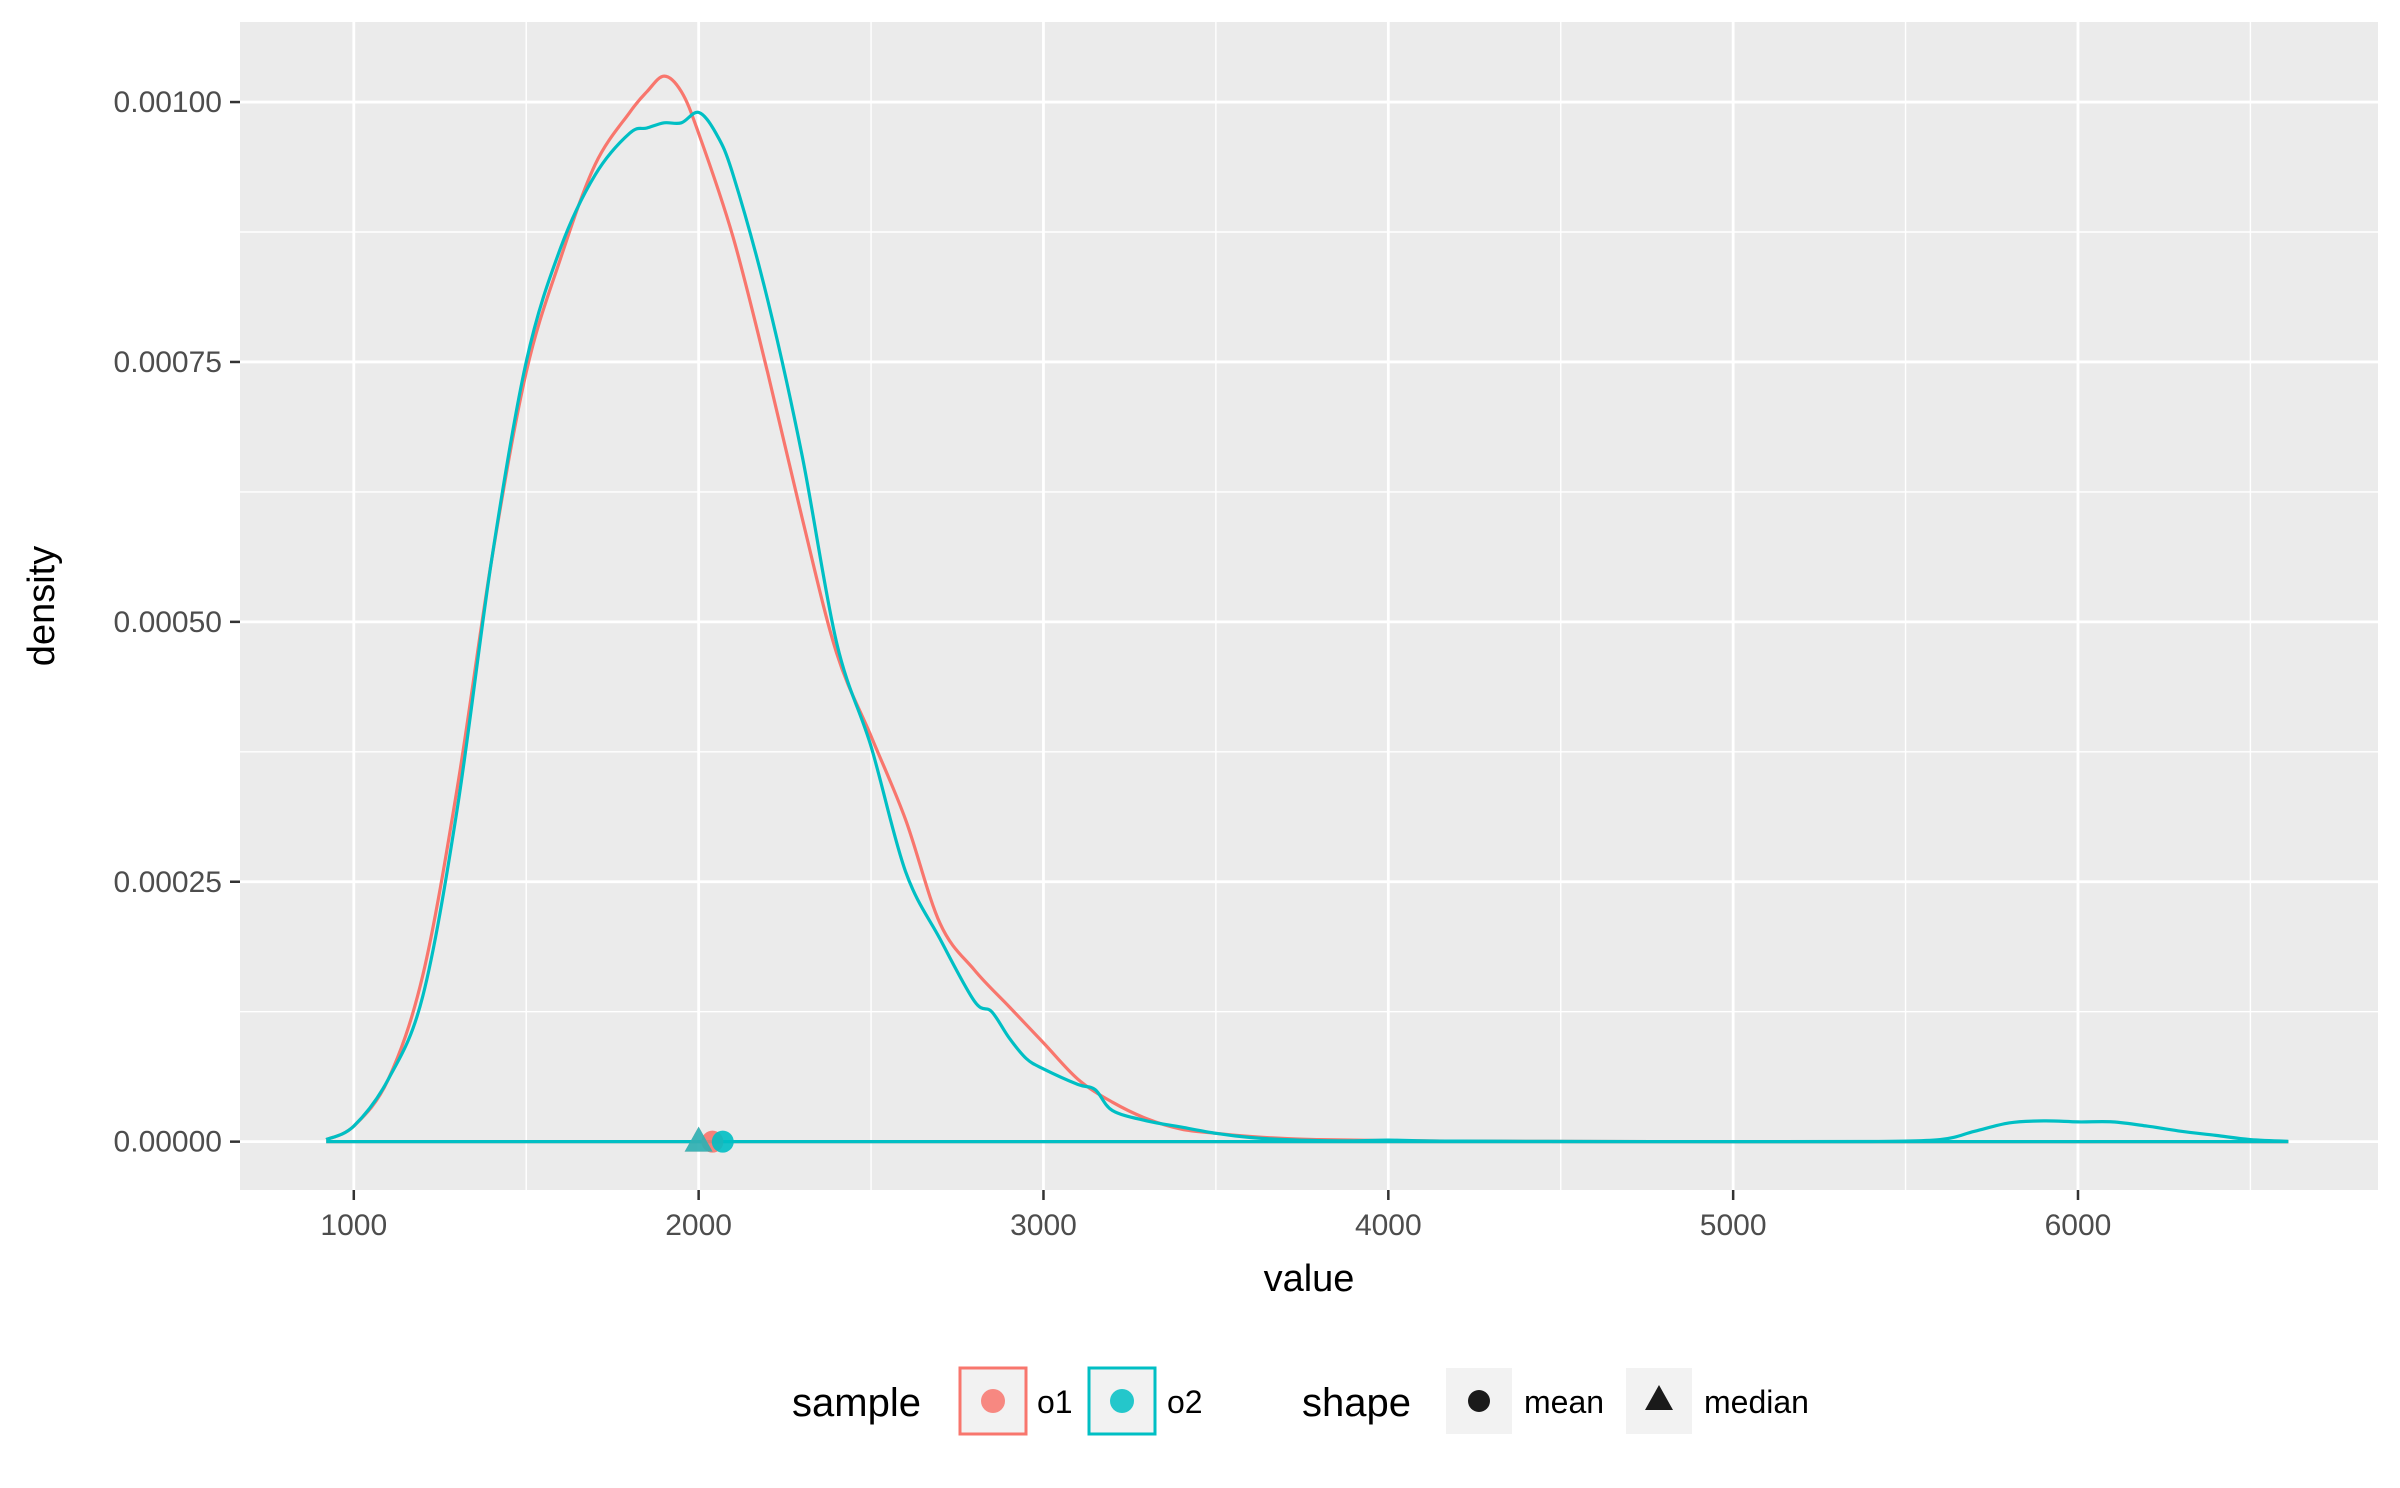 The image size is (2400, 1488). I want to click on y-tick-label: 0.00100, so click(168, 102).